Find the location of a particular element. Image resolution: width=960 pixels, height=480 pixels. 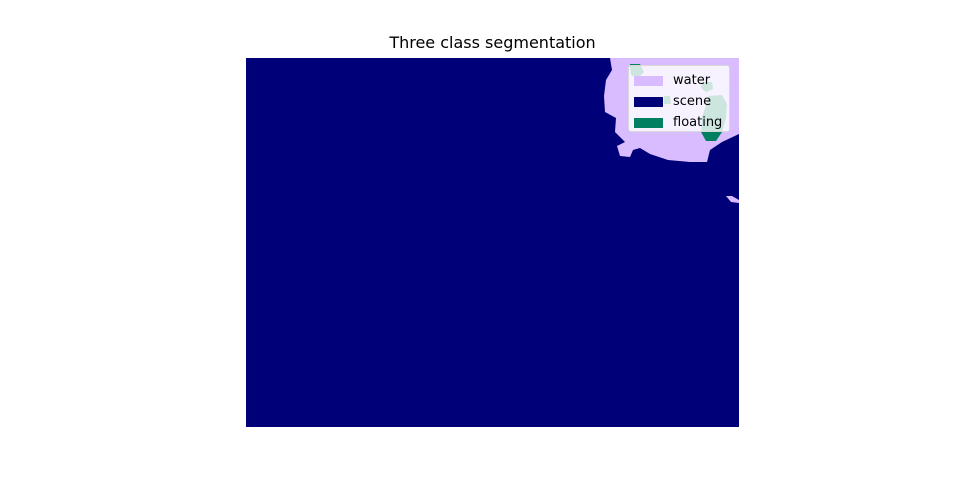

legend-entry-scene: scene is located at coordinates (681, 101).